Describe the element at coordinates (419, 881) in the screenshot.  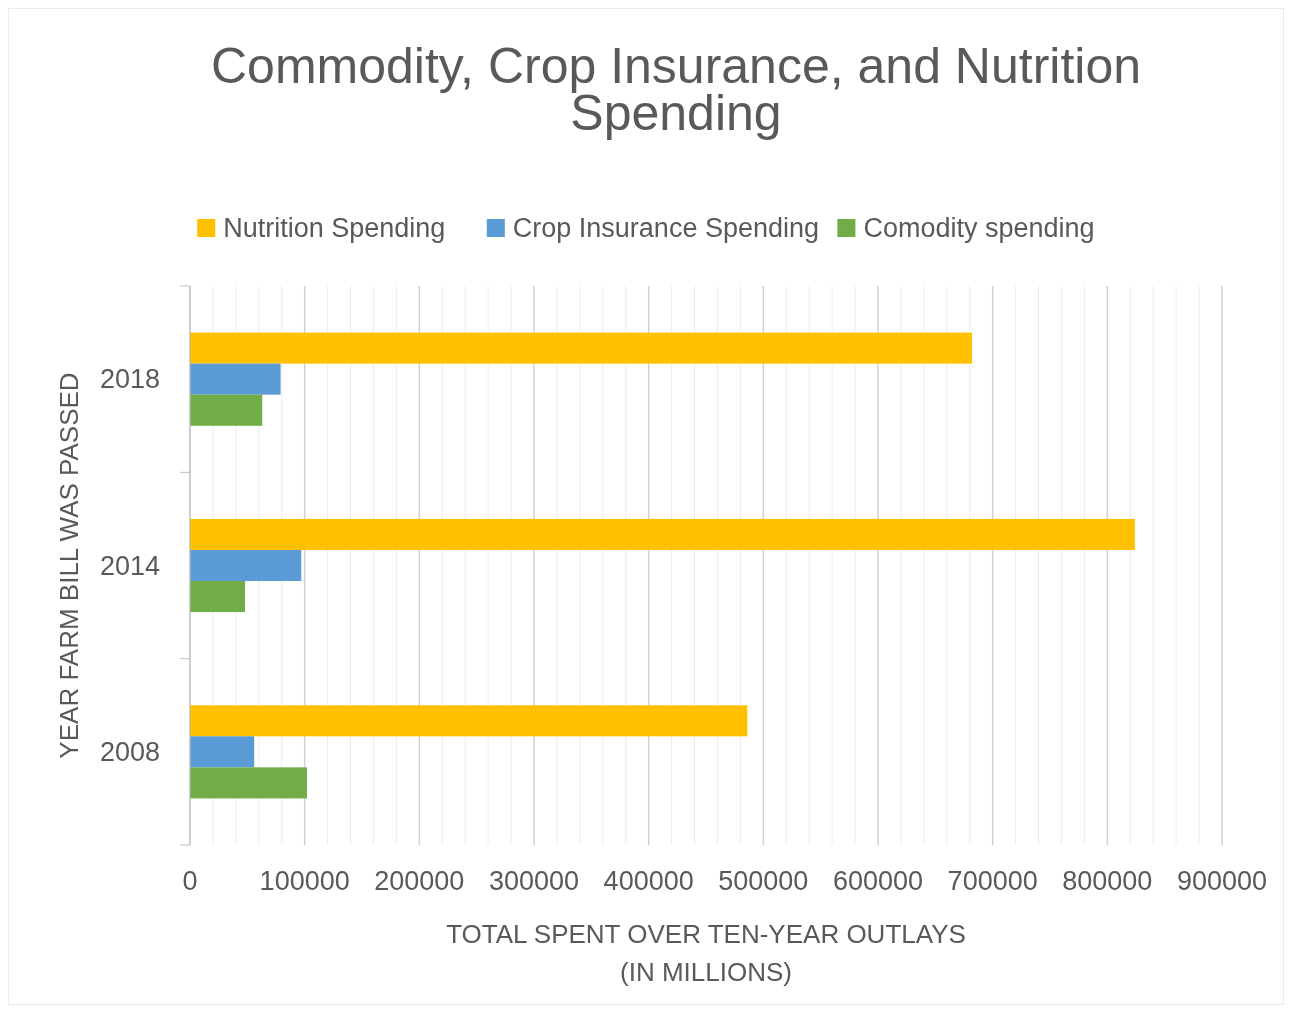
I see `x-tick-label: 200000` at that location.